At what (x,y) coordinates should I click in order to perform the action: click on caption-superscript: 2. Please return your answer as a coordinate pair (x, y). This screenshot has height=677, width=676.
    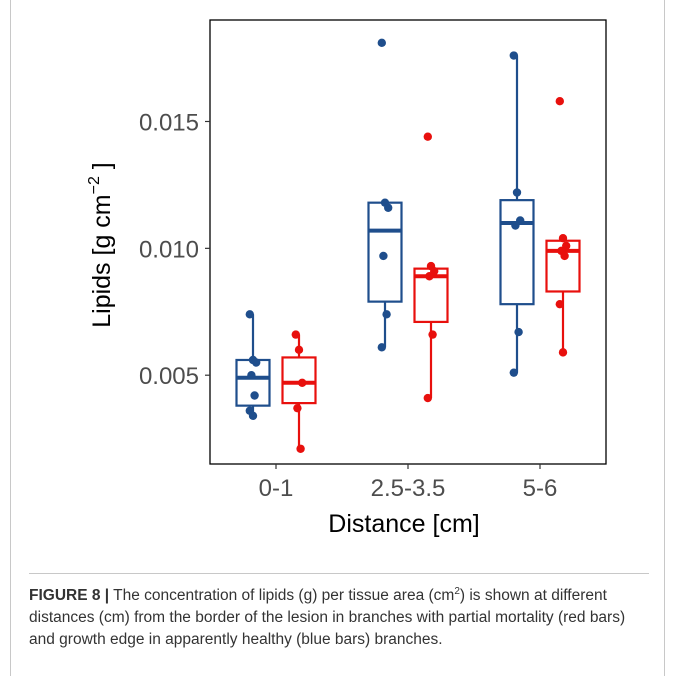
    Looking at the image, I should click on (457, 591).